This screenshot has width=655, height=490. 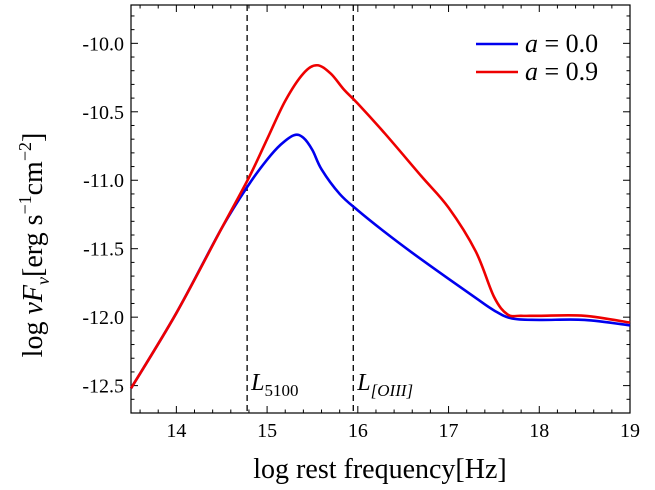 What do you see at coordinates (384, 385) in the screenshot?
I see `vline-label-2: L[OIII]` at bounding box center [384, 385].